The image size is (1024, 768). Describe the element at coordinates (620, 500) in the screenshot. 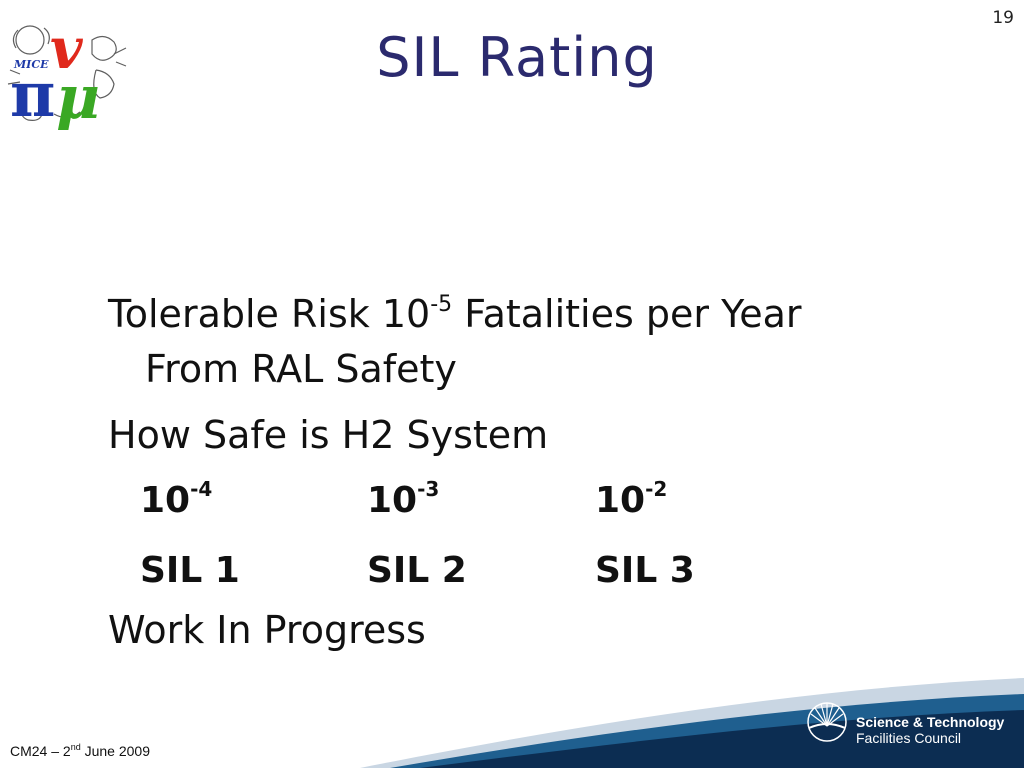

I see `probability-3-base: 10` at that location.